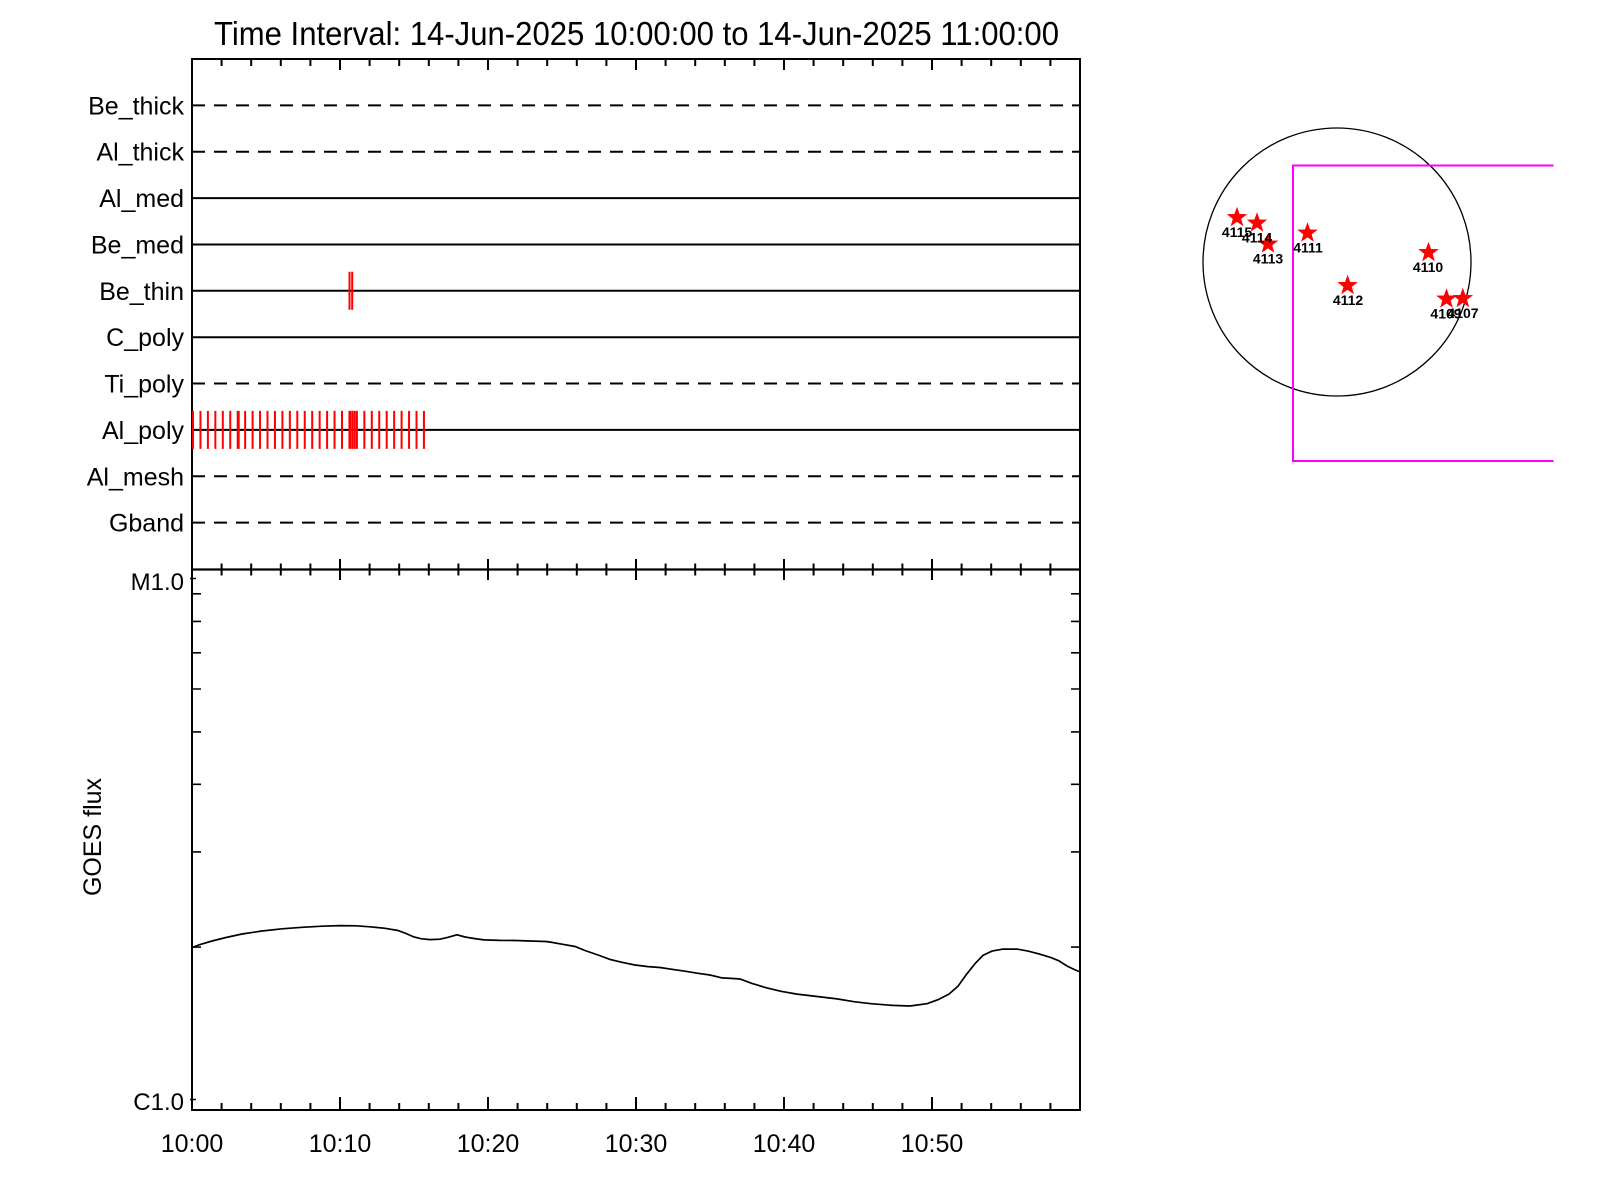  What do you see at coordinates (157, 582) in the screenshot?
I see `svg-text: M1.0` at bounding box center [157, 582].